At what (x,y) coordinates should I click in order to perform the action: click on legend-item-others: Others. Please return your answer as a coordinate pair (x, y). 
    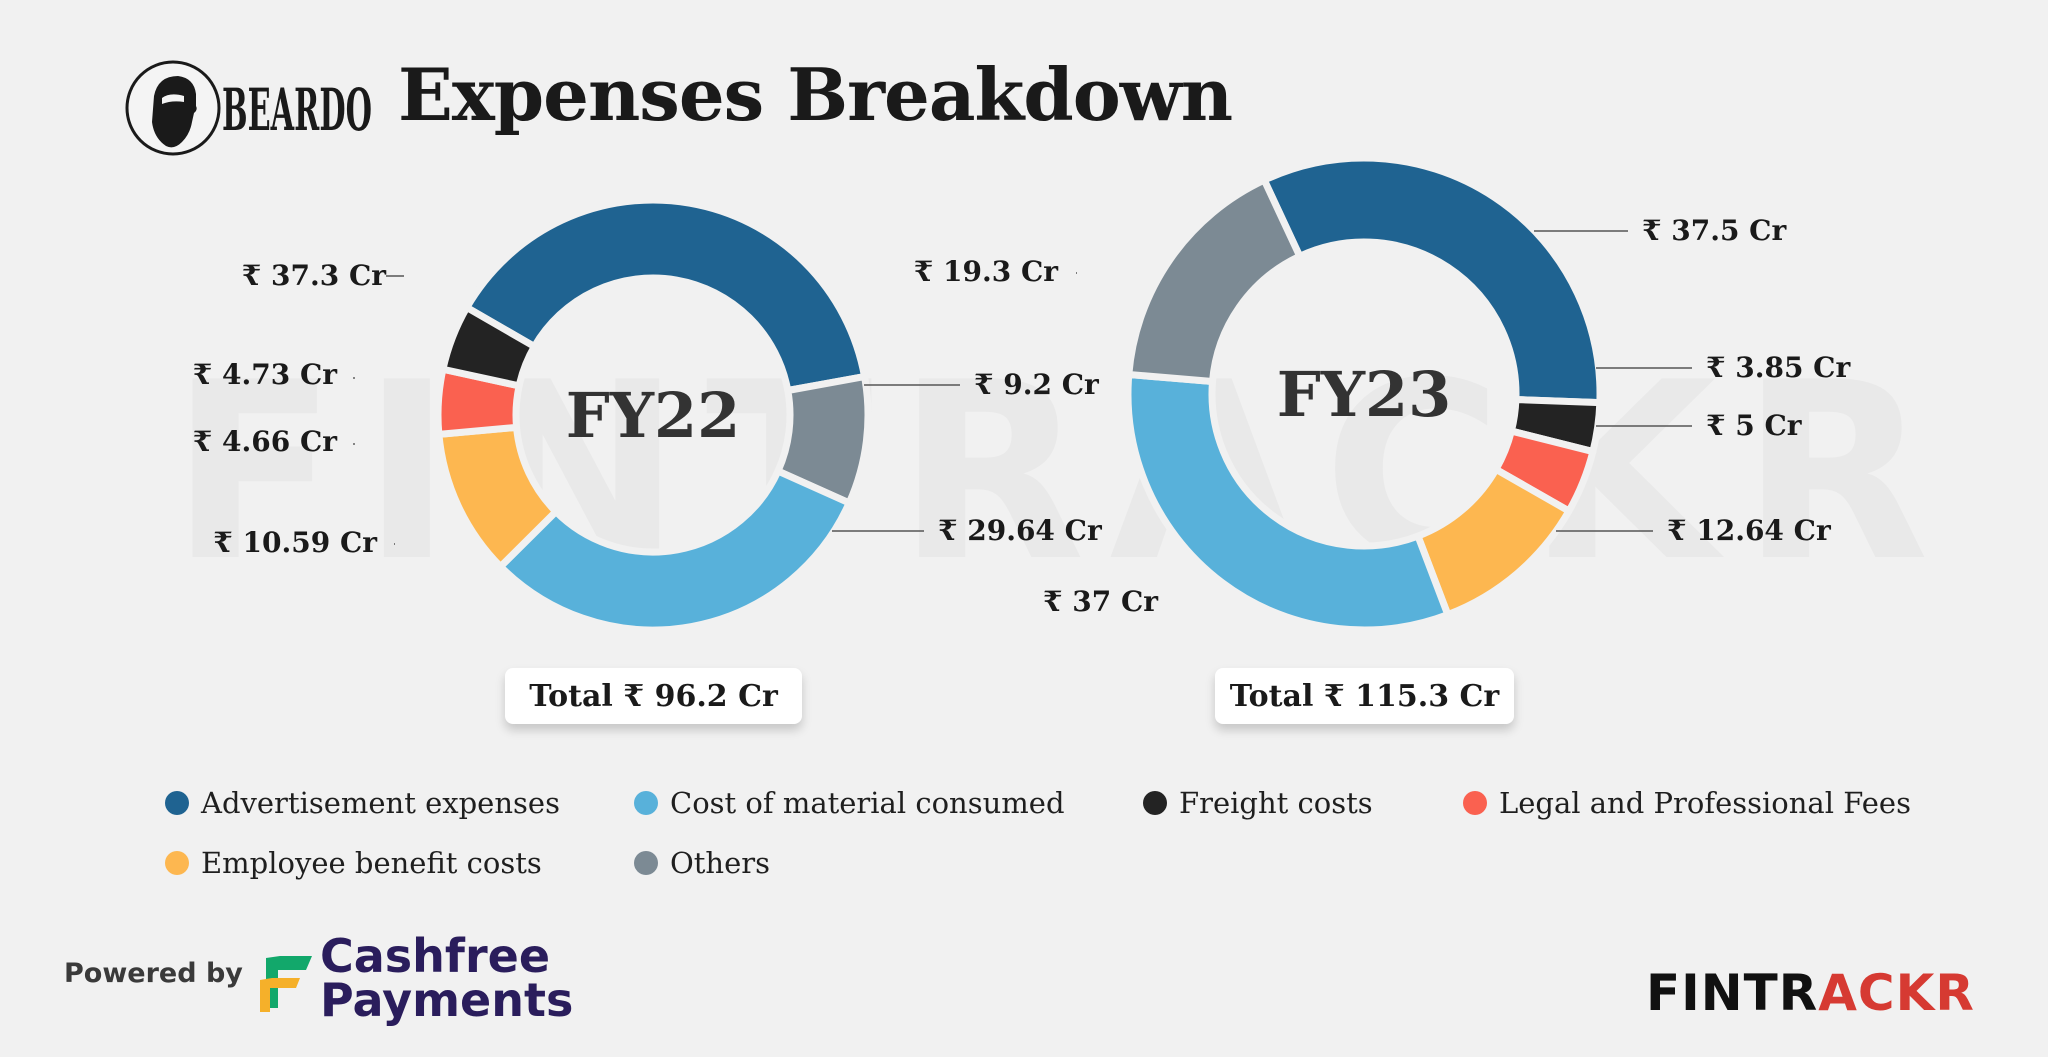
    Looking at the image, I should click on (702, 863).